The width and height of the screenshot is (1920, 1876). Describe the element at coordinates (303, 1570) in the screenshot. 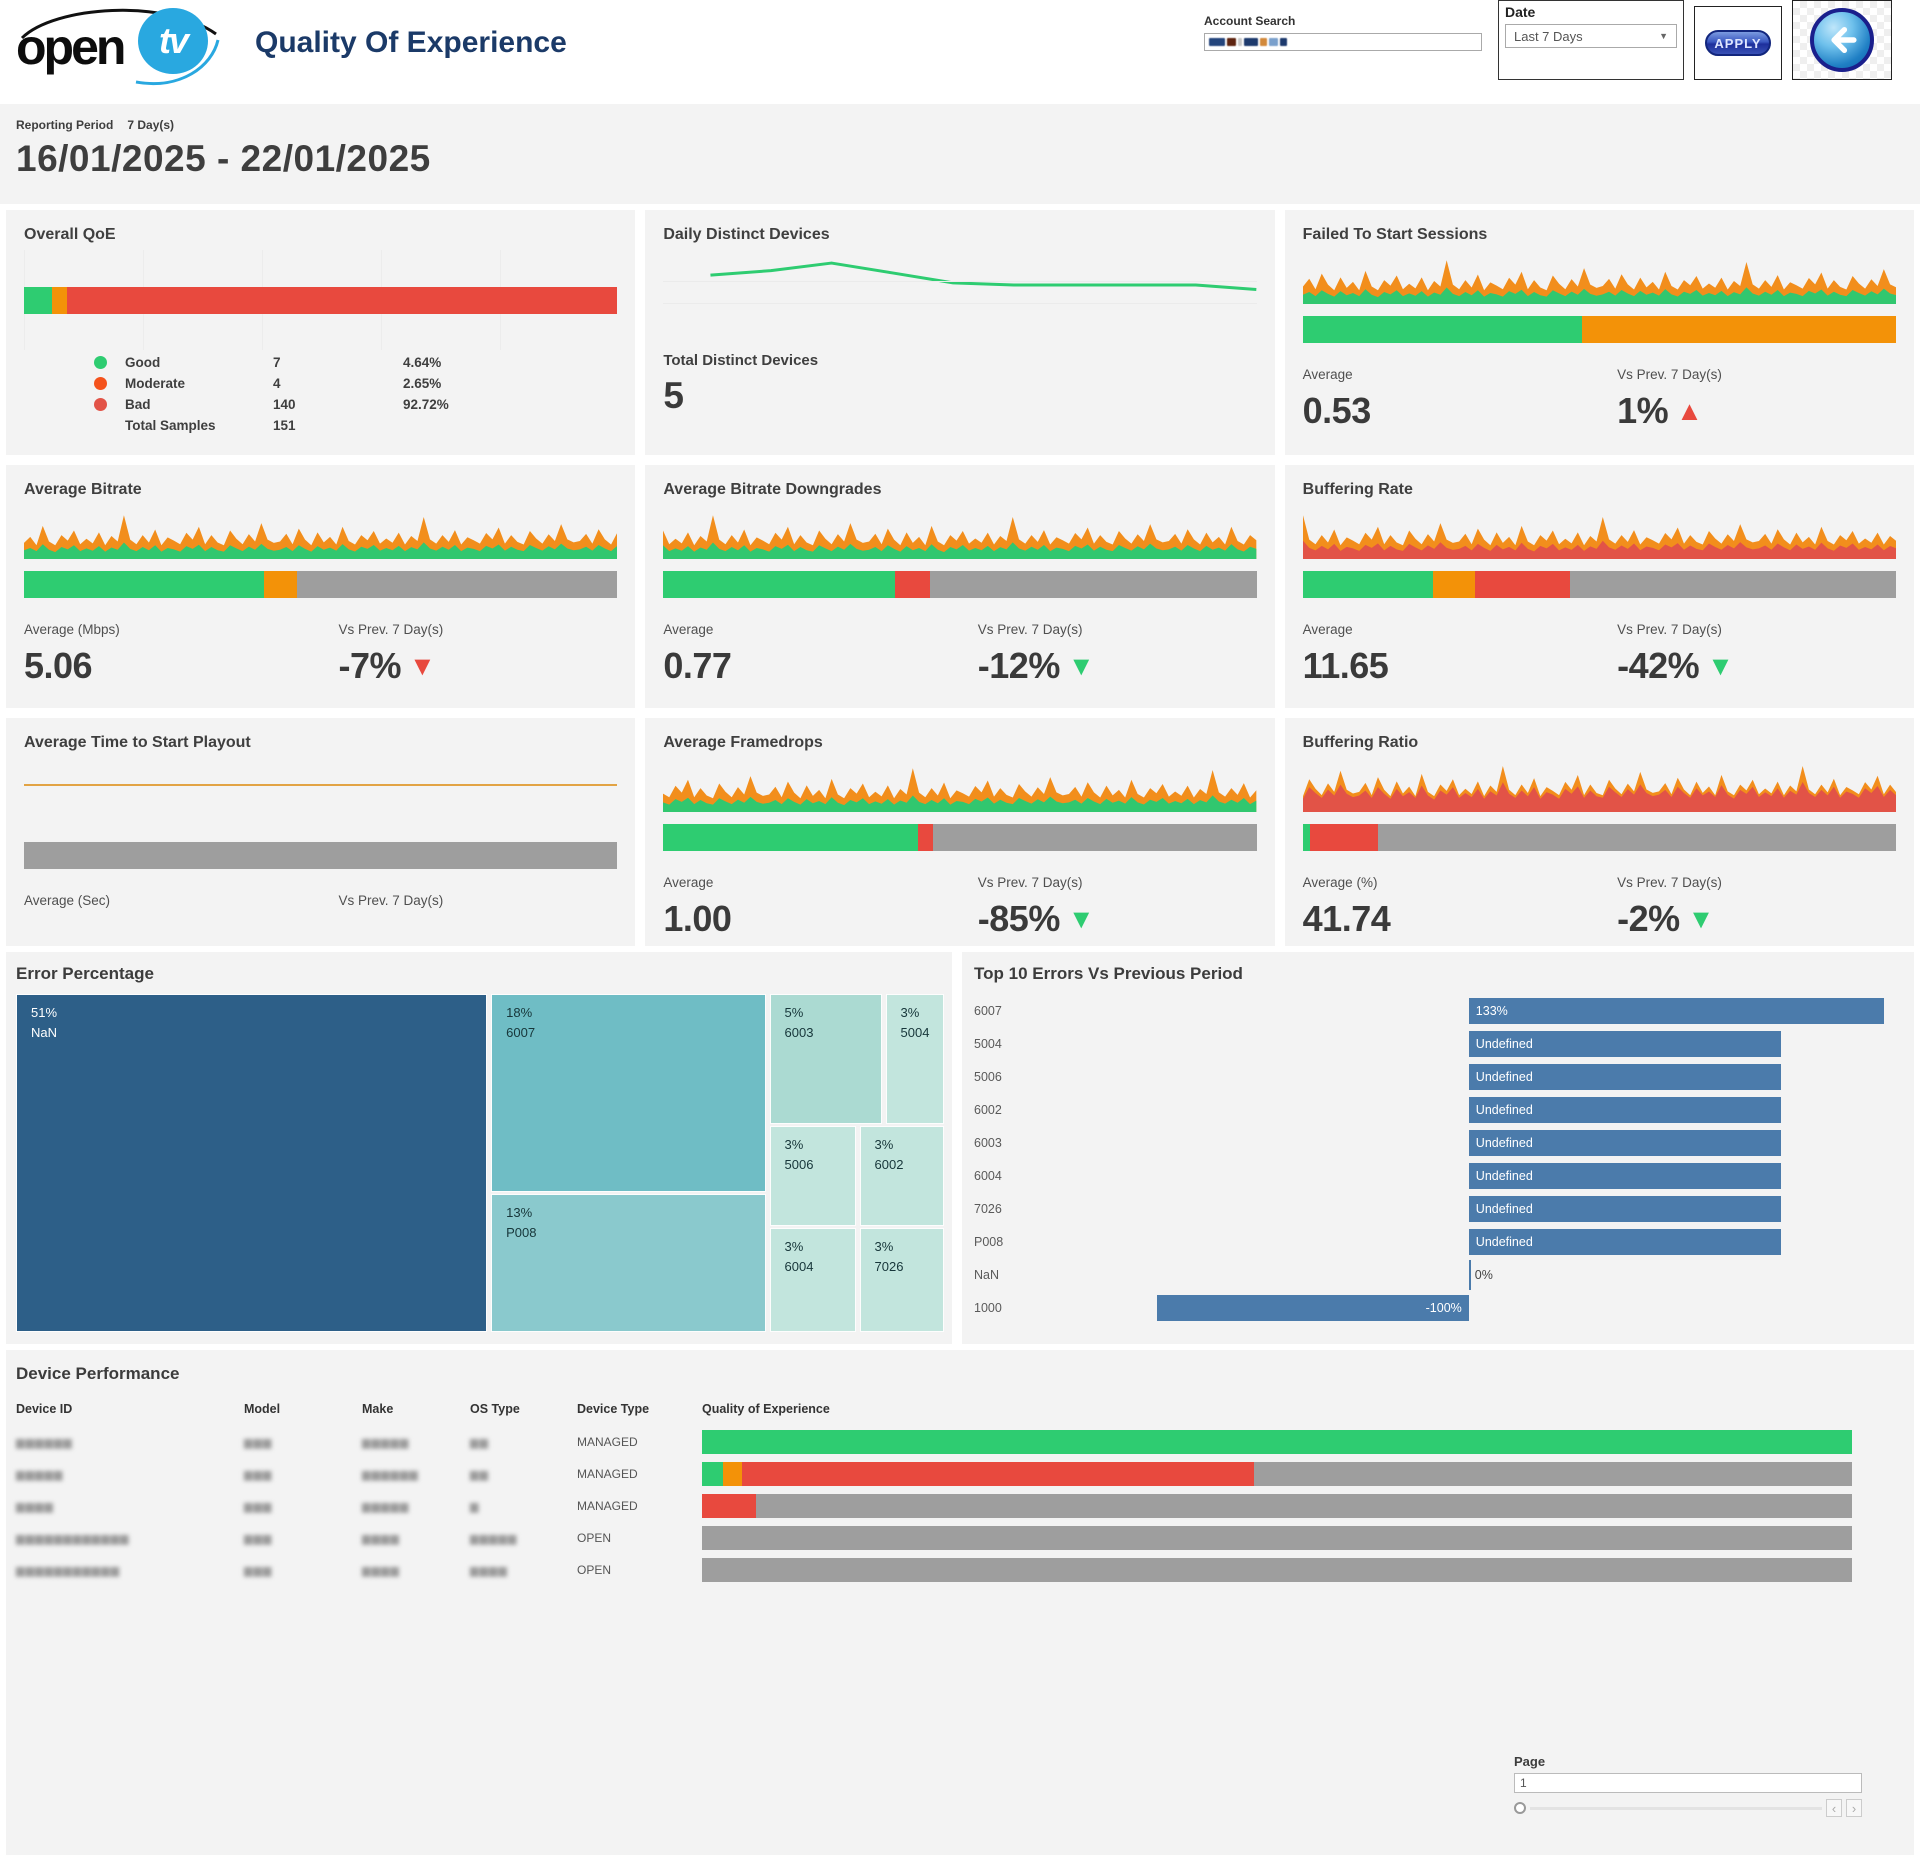

I see `model-cell: ▆▆▆` at that location.